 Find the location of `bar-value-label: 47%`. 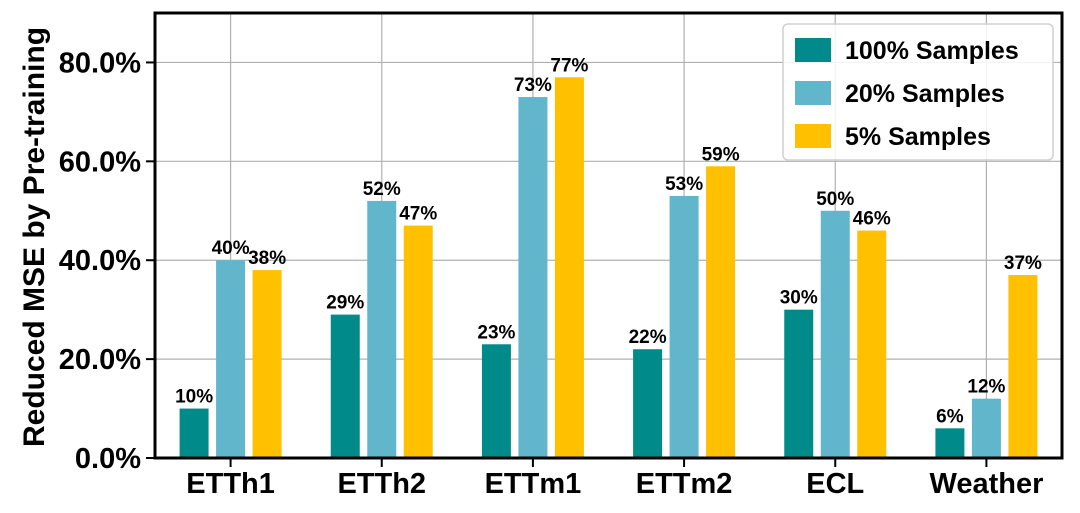

bar-value-label: 47% is located at coordinates (418, 214).